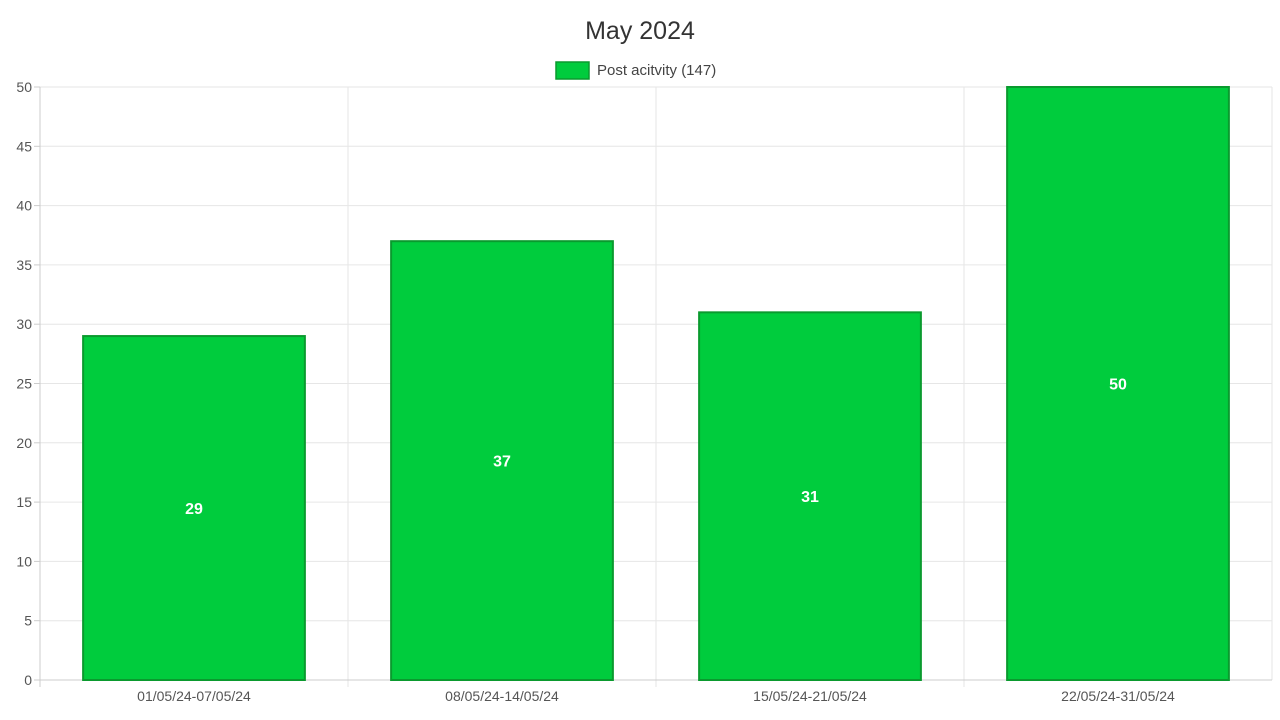 This screenshot has height=720, width=1280. I want to click on x-tick-label: 01/05/24-07/05/24, so click(194, 696).